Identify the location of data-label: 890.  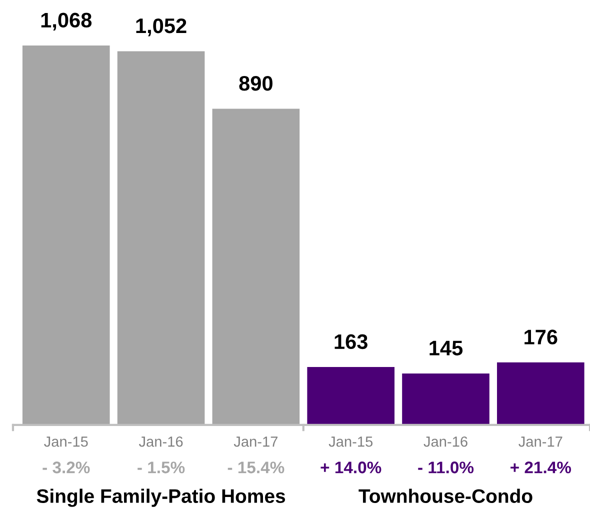
(255, 83).